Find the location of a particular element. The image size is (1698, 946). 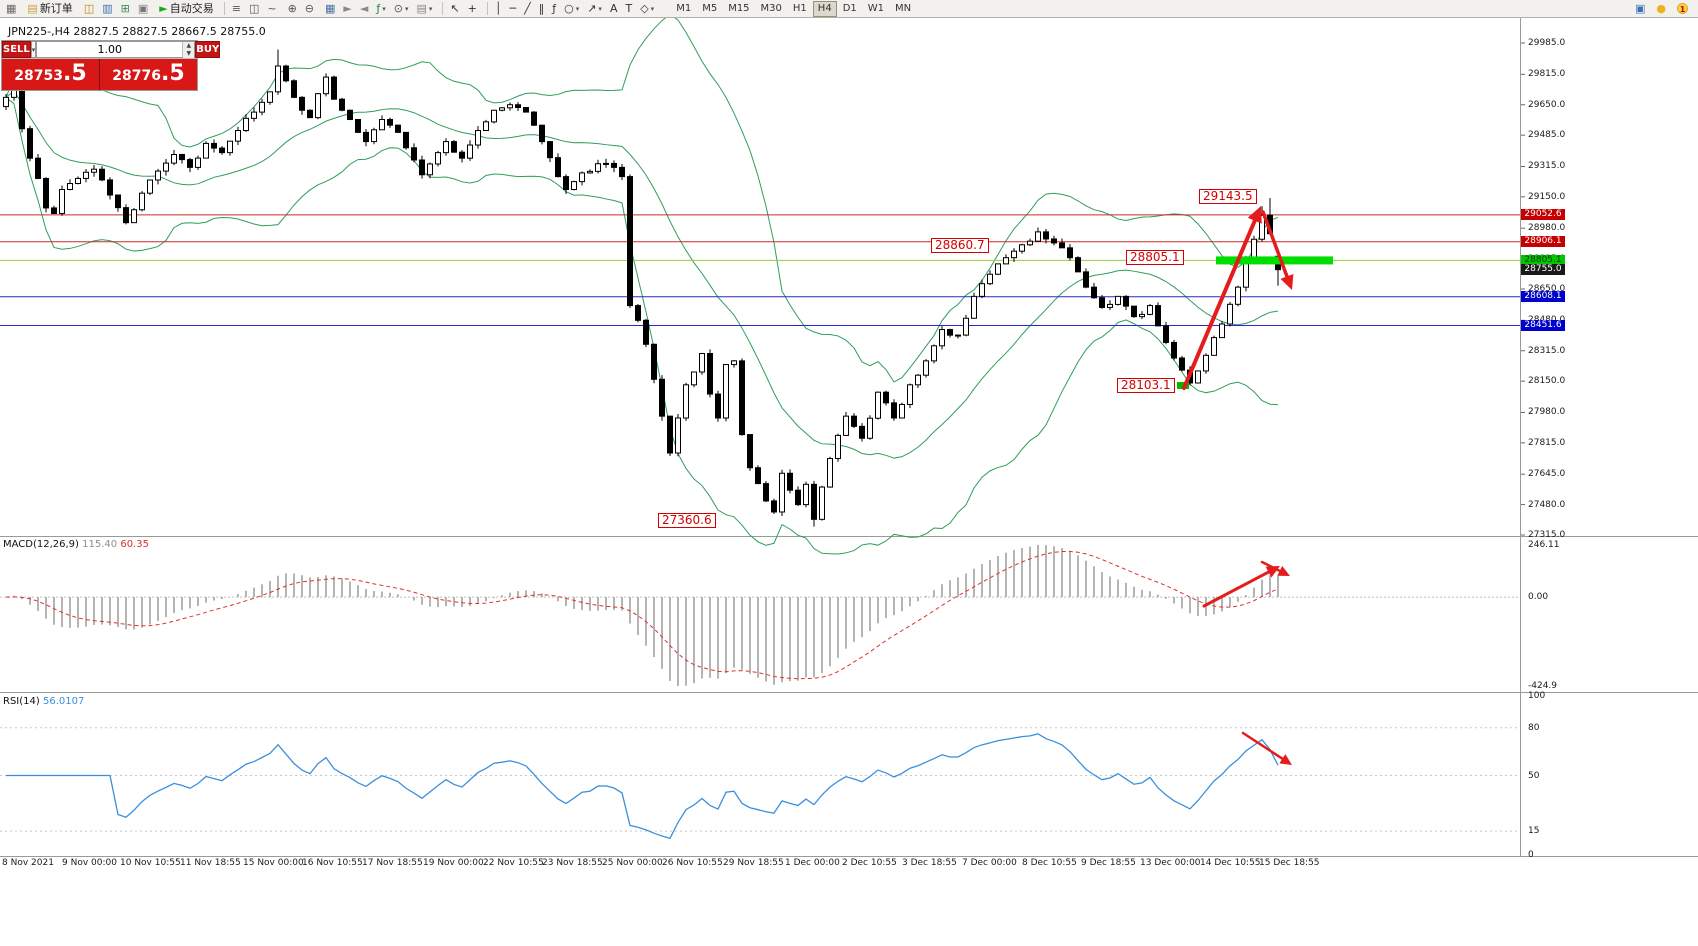

macd-scale-label: 0.00 is located at coordinates (1538, 597).